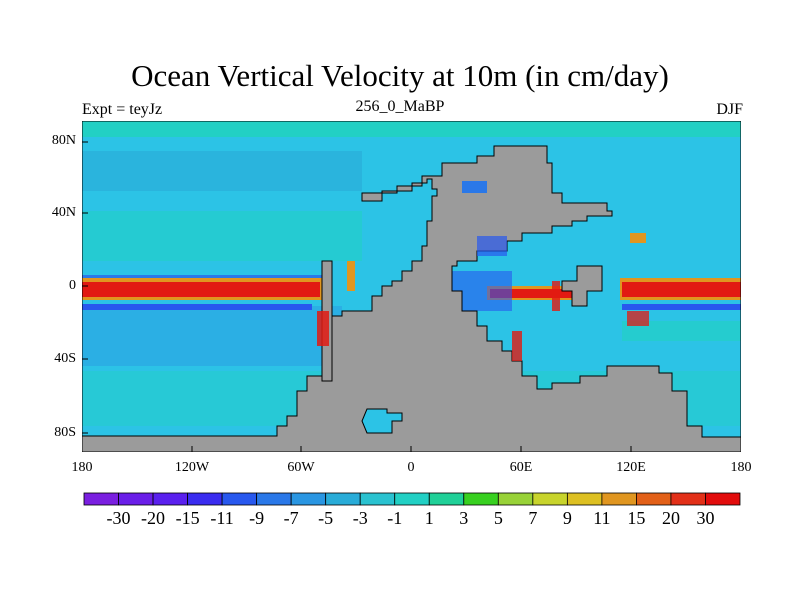  What do you see at coordinates (197, 307) in the screenshot?
I see `equatorial-downwelling-band` at bounding box center [197, 307].